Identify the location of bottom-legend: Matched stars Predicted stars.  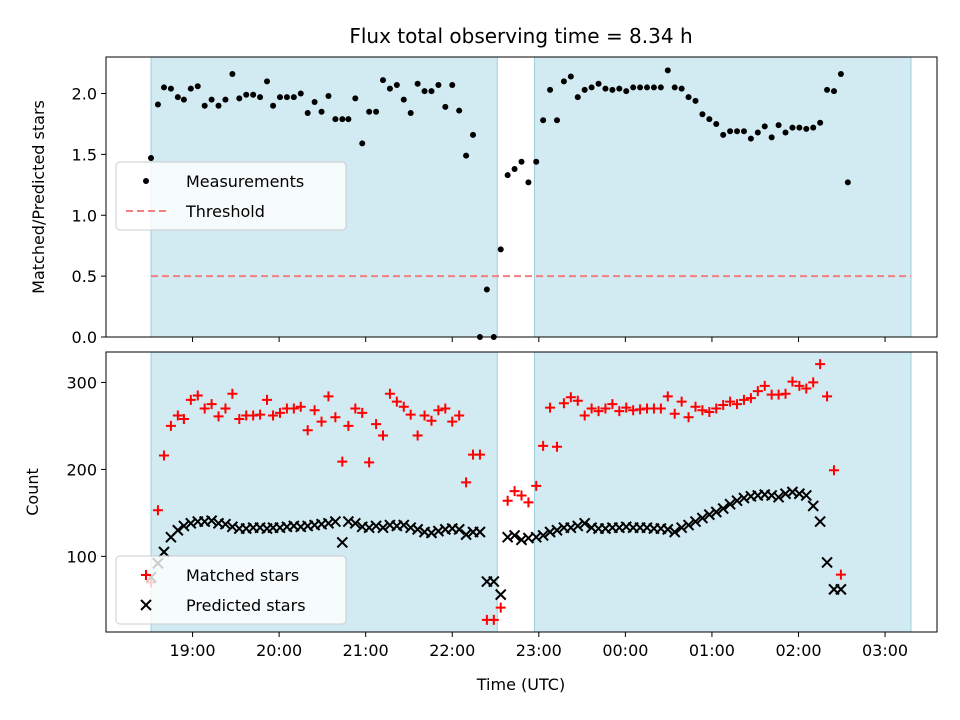
(231, 590).